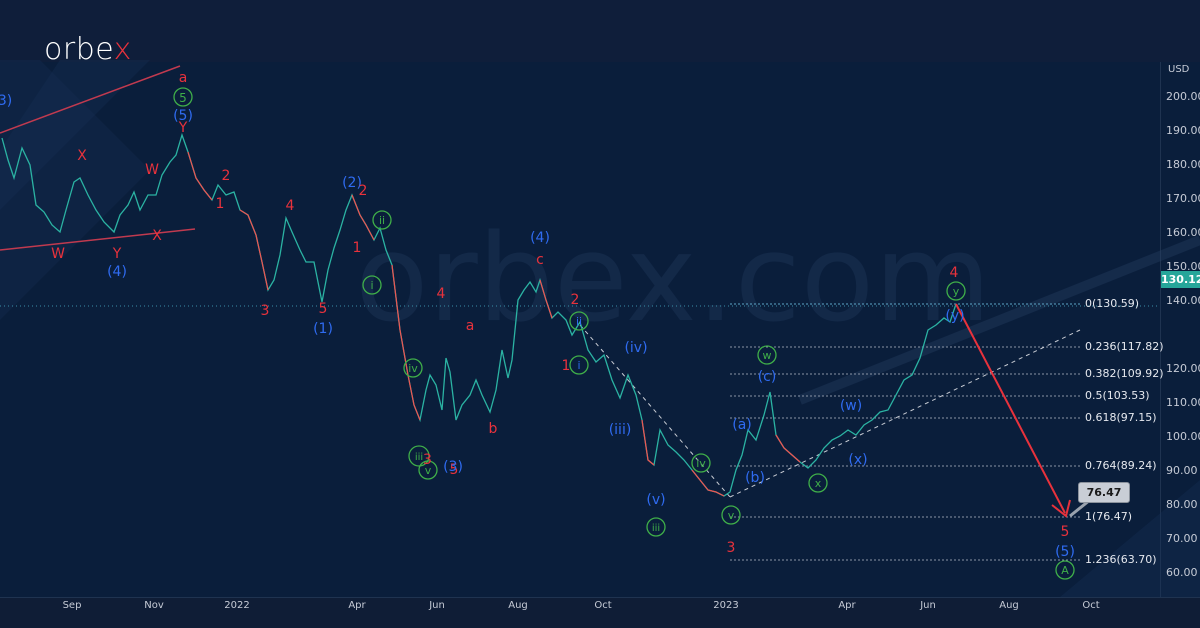  I want to click on x-tick: Sep, so click(72, 605).